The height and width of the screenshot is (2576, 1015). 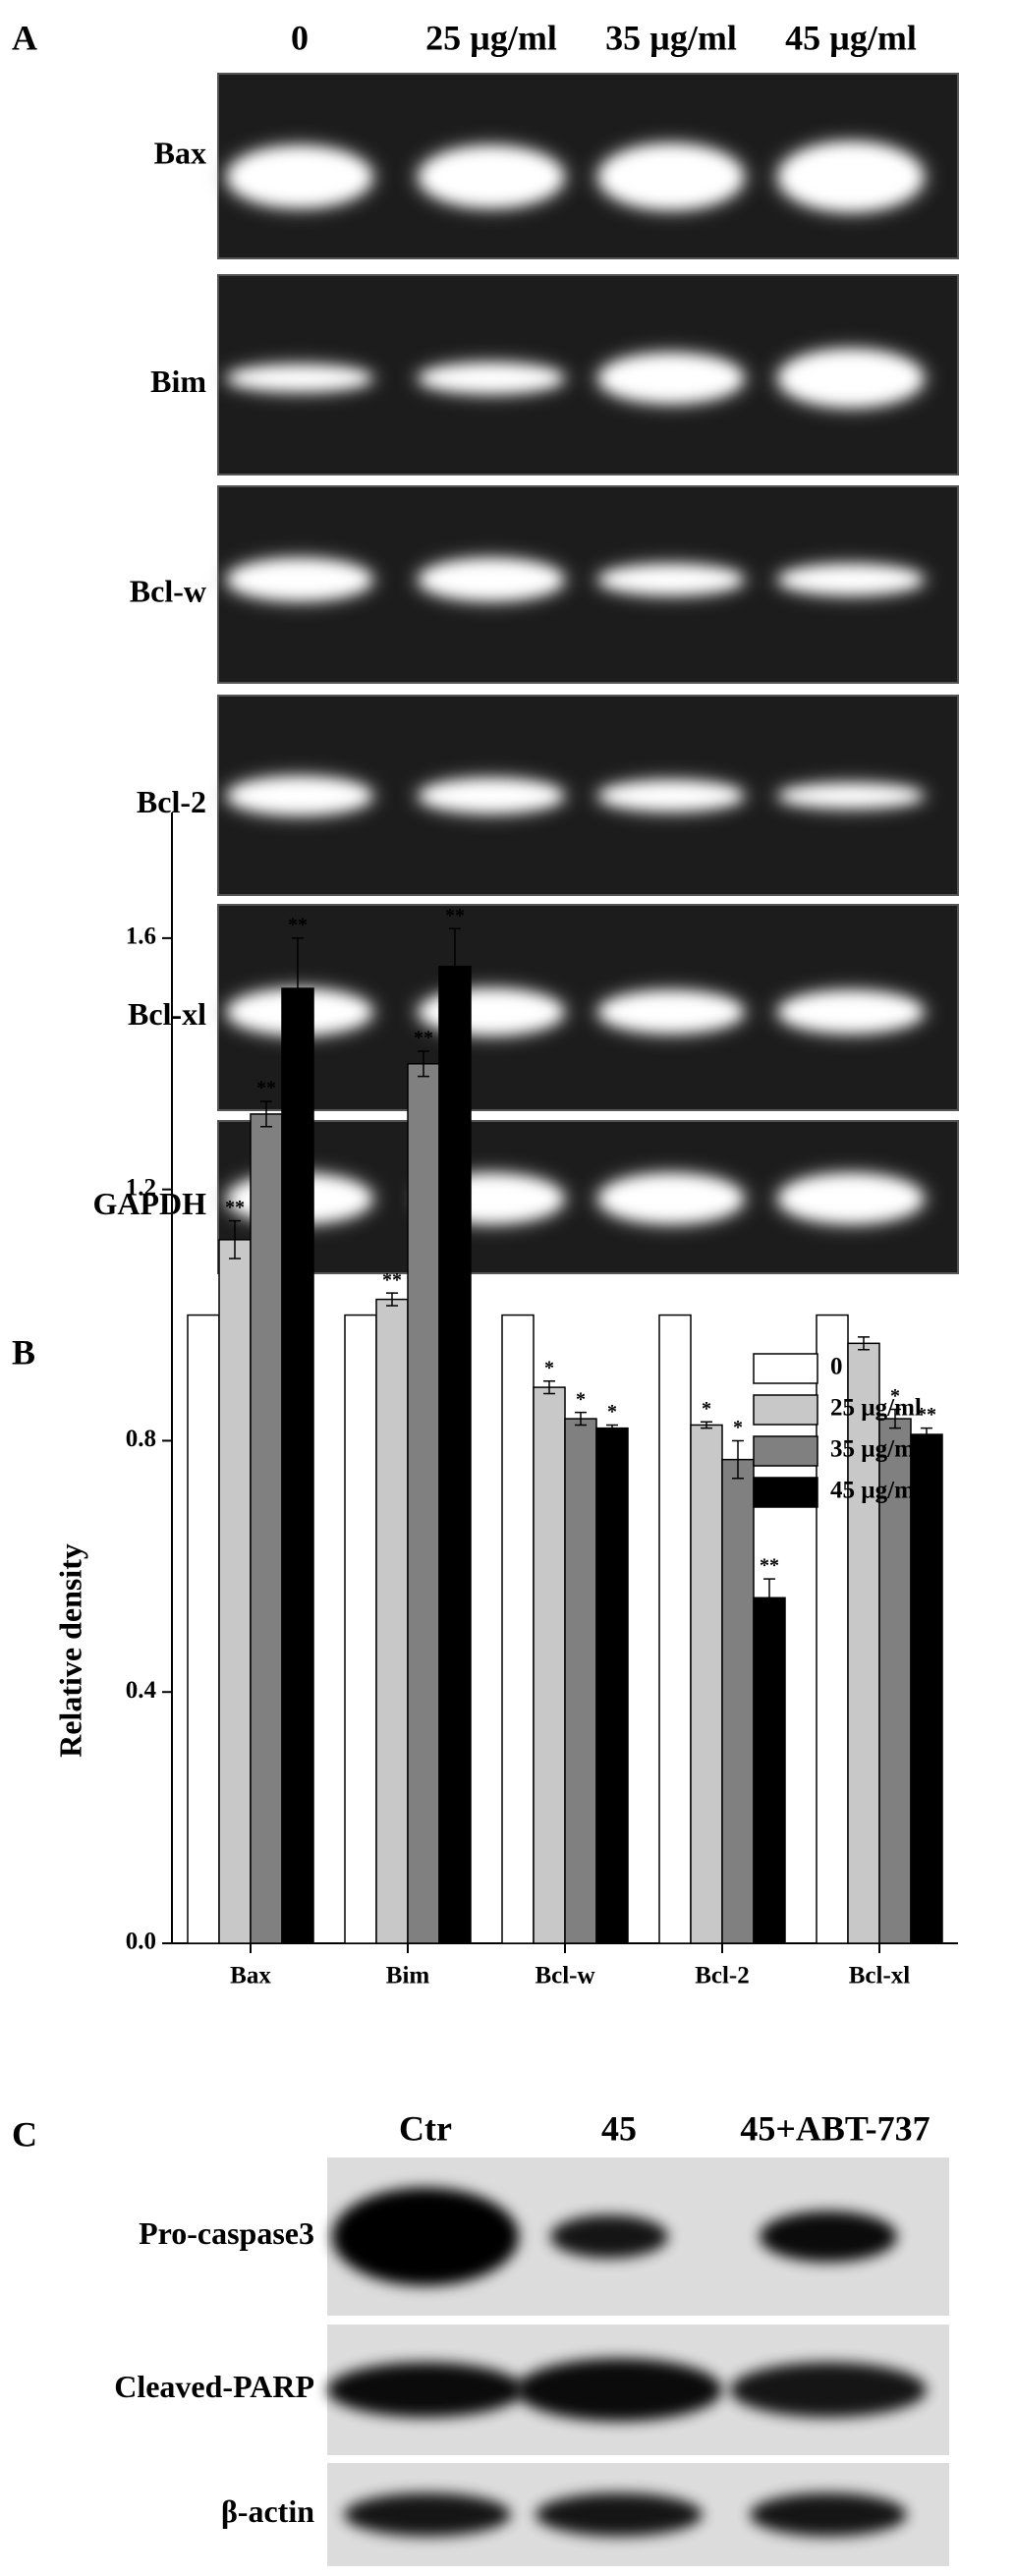 I want to click on column-header: 45 µg/ml, so click(x=851, y=37).